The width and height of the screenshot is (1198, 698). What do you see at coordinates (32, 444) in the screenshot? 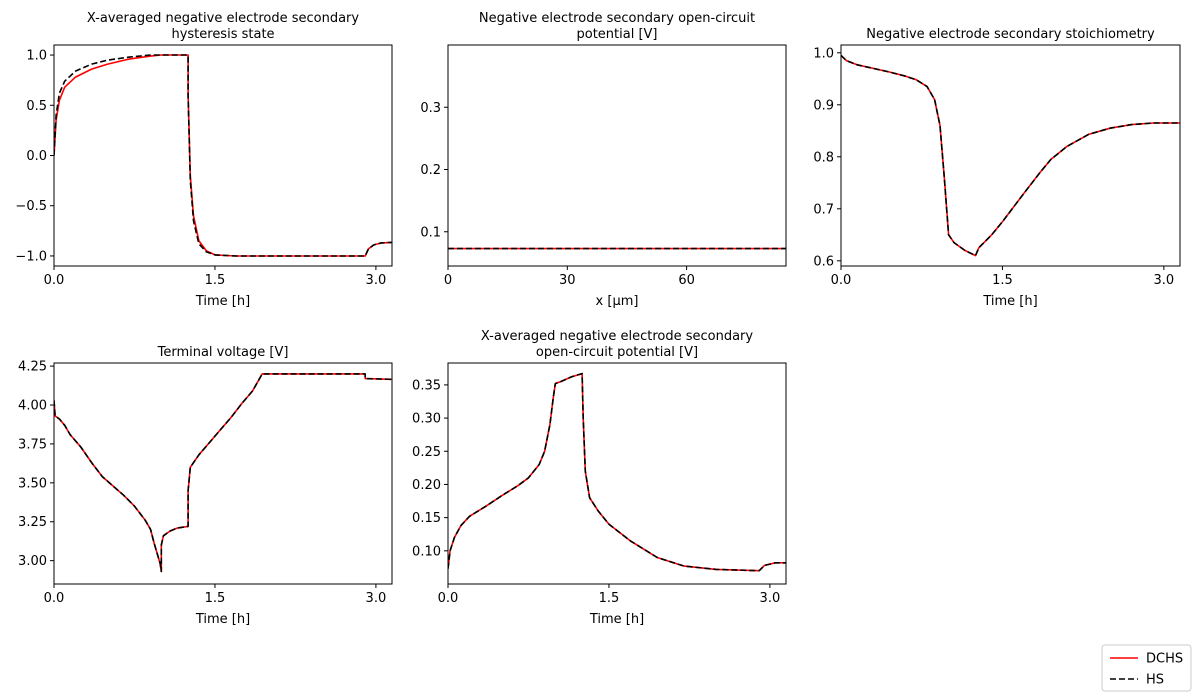
I see `y-tick-label: 3.75` at bounding box center [32, 444].